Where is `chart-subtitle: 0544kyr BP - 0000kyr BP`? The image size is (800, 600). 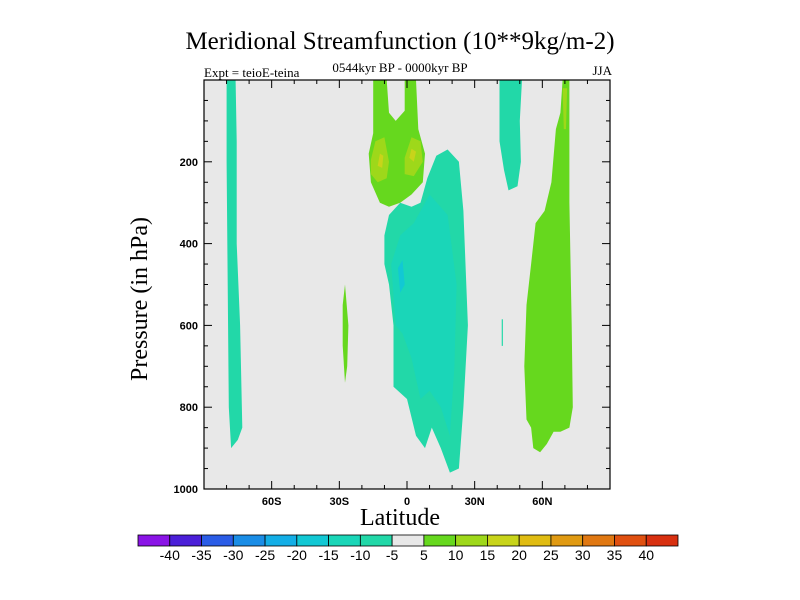 chart-subtitle: 0544kyr BP - 0000kyr BP is located at coordinates (400, 67).